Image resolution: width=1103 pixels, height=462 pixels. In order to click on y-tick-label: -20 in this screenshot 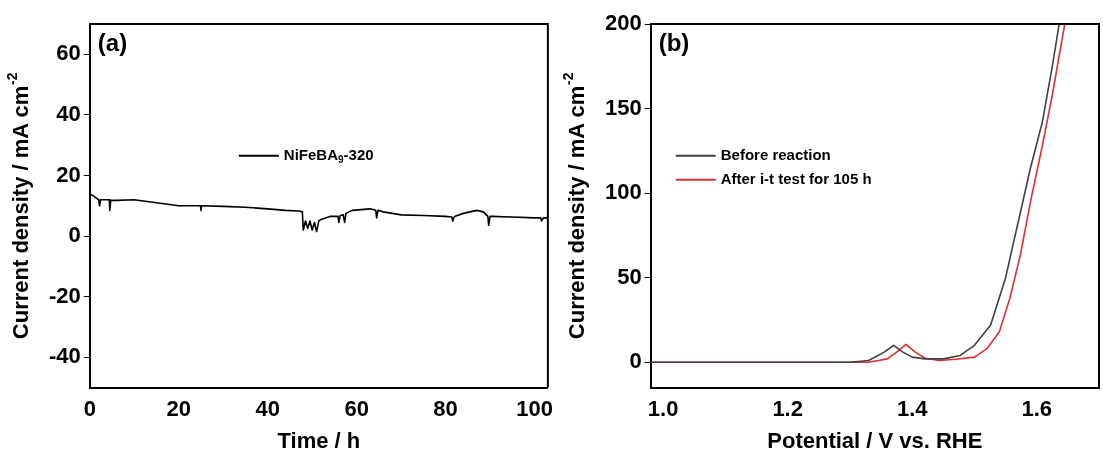, I will do `click(65, 295)`.